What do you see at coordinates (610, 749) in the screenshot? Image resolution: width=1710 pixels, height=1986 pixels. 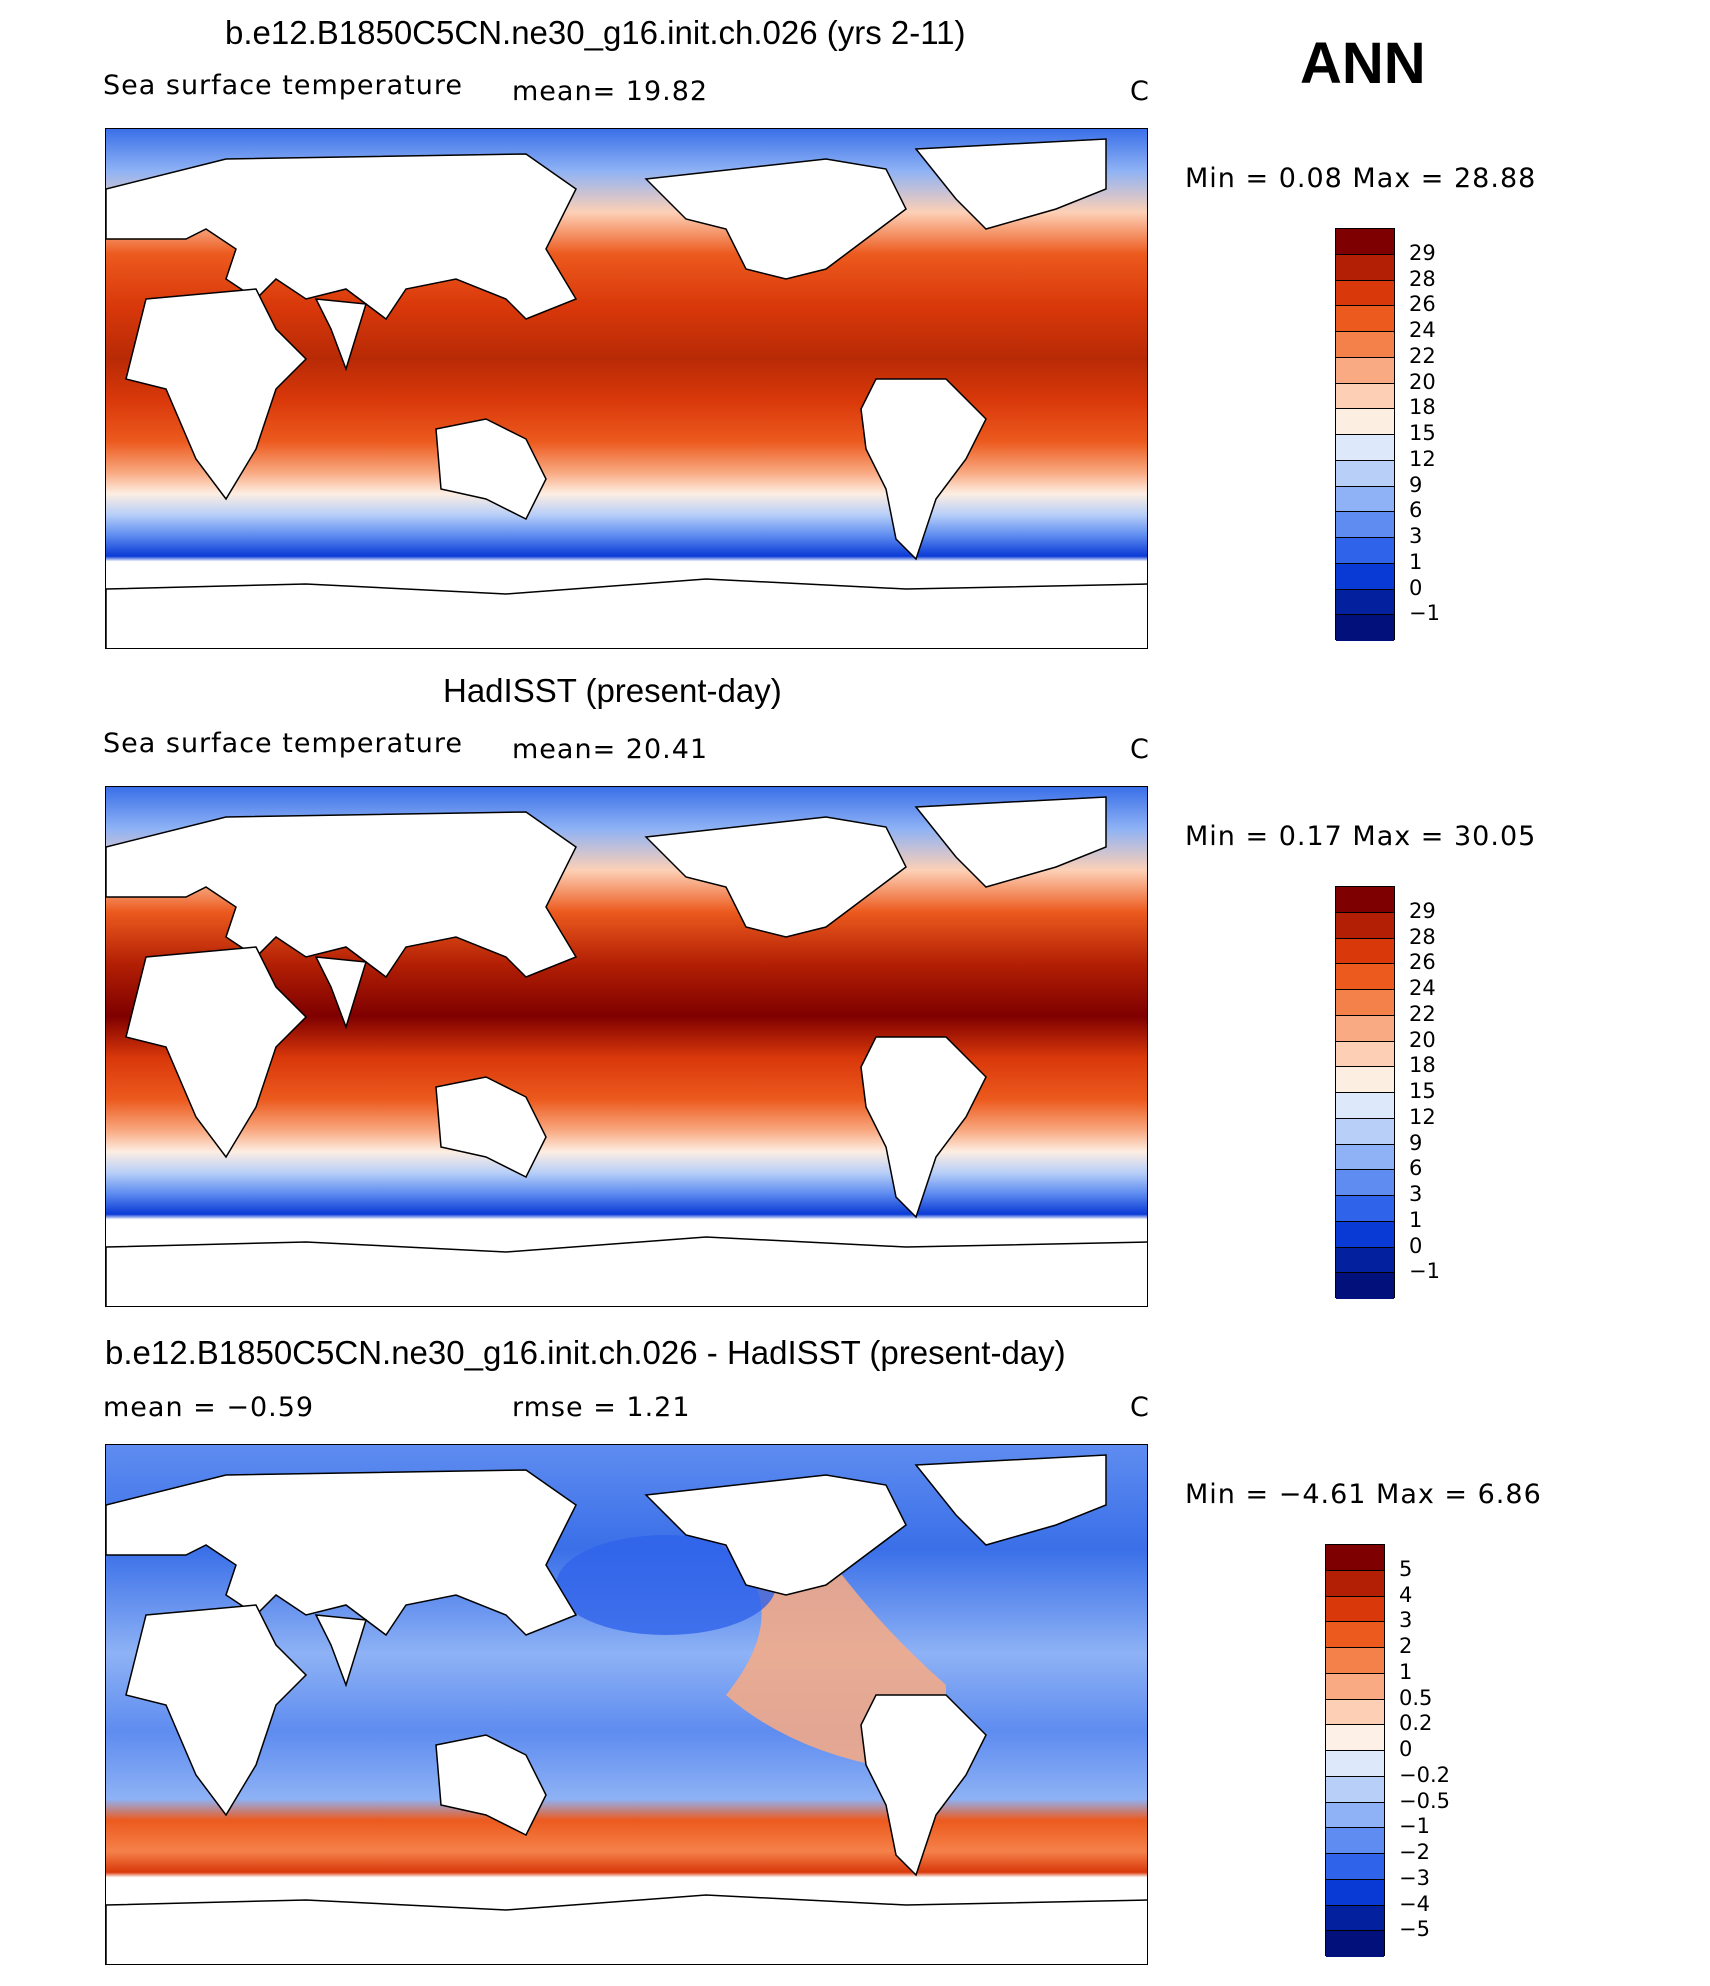 I see `panel2-mean: mean= 20.41` at bounding box center [610, 749].